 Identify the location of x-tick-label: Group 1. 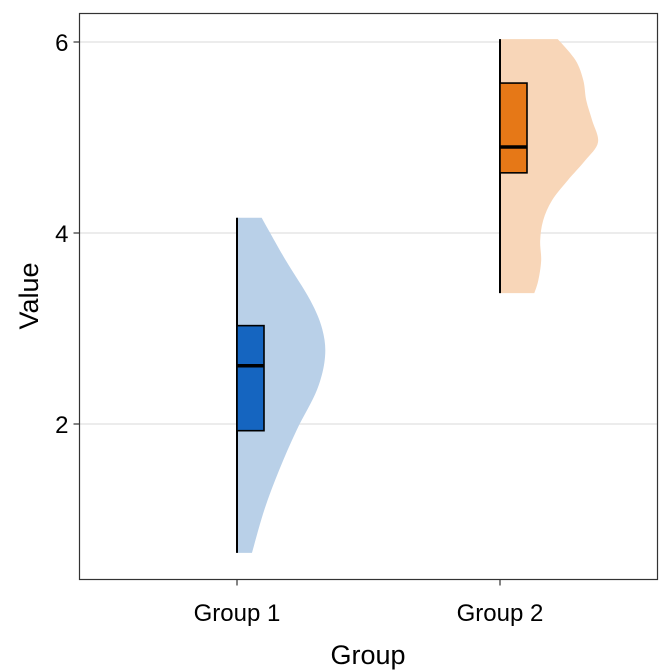
(237, 613).